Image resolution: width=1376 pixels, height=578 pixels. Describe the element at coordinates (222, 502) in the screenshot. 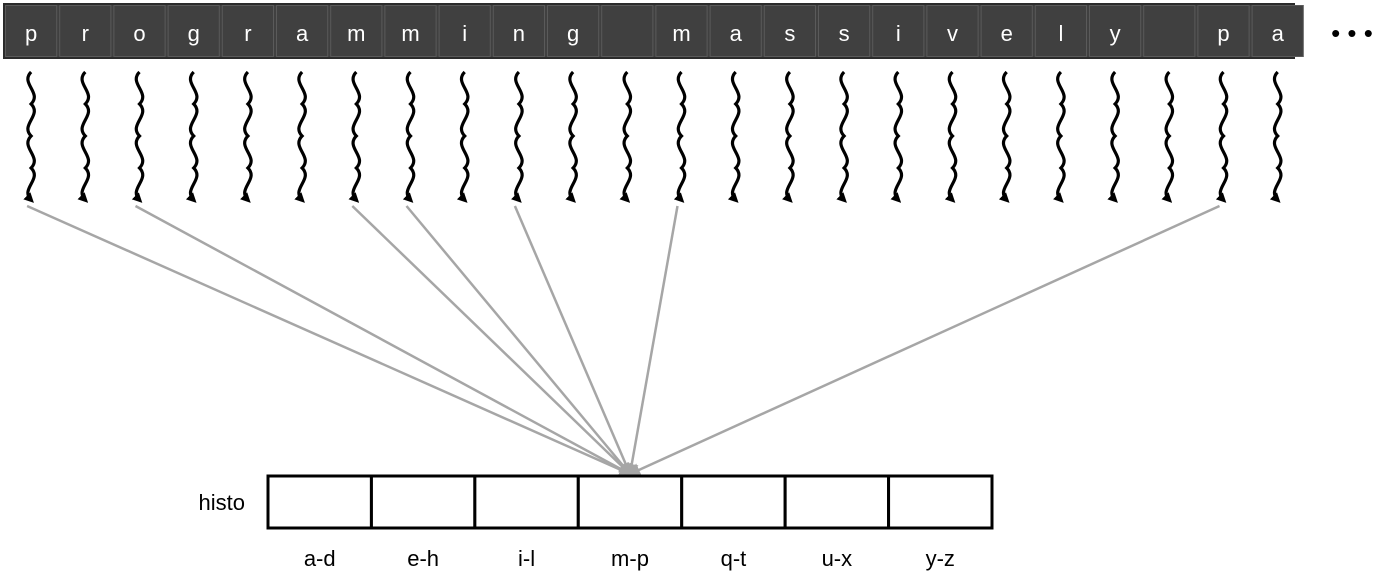

I see `histogram-label: histo` at that location.